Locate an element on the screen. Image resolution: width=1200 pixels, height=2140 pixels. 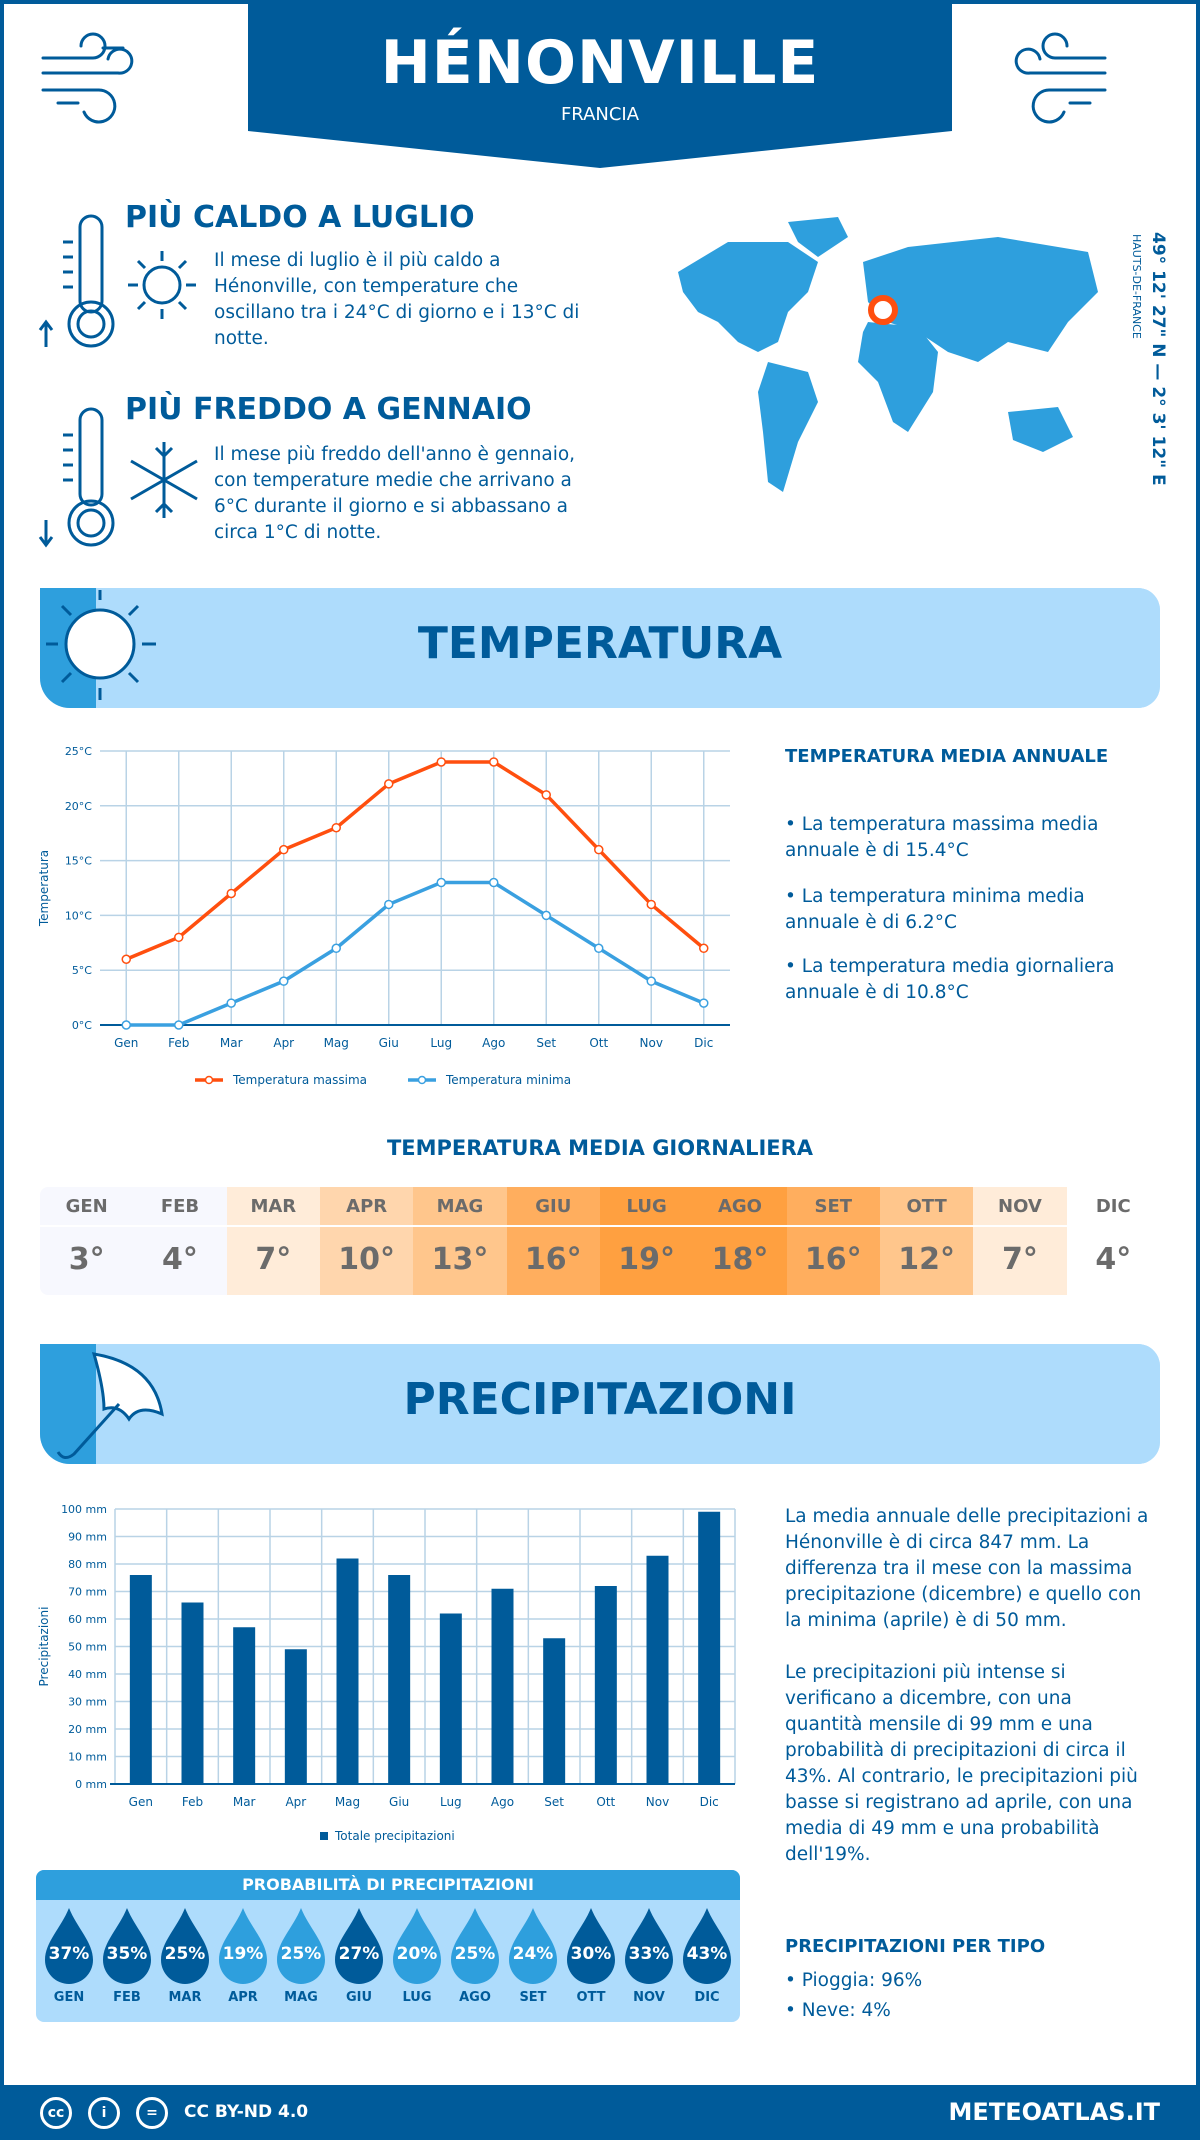
prob-item-mag: 25% MAG is located at coordinates (301, 1955).